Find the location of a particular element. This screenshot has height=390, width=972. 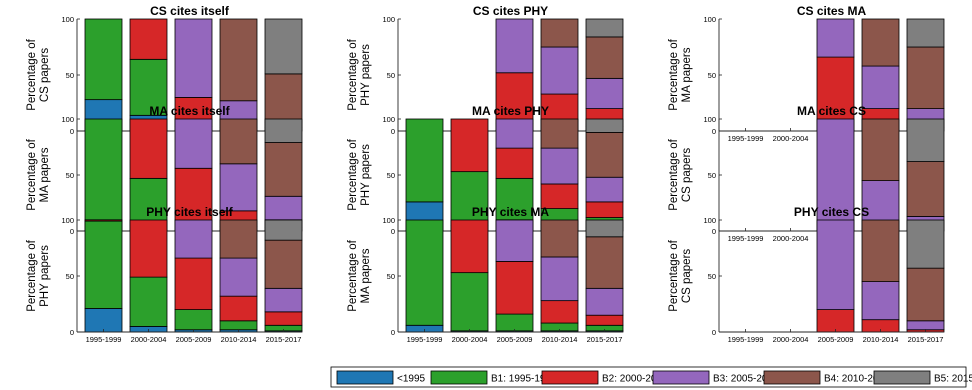

subplot-title: CS cites MA is located at coordinates (832, 11).